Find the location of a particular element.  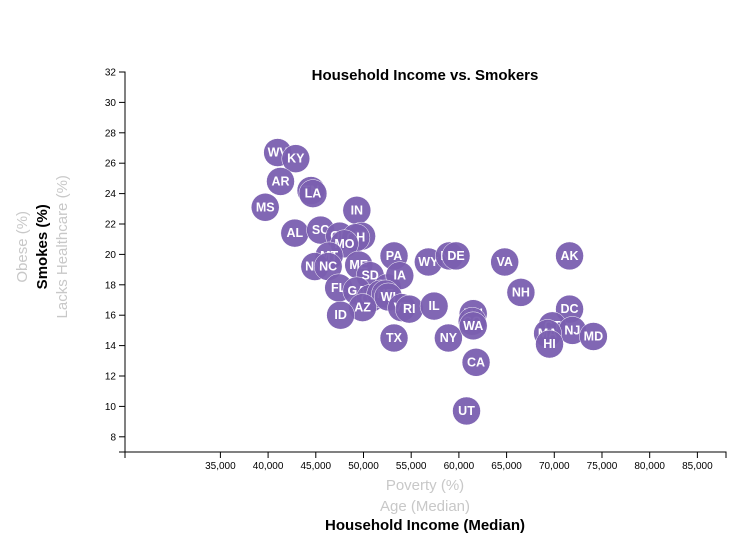

state-point: CA is located at coordinates (476, 362).